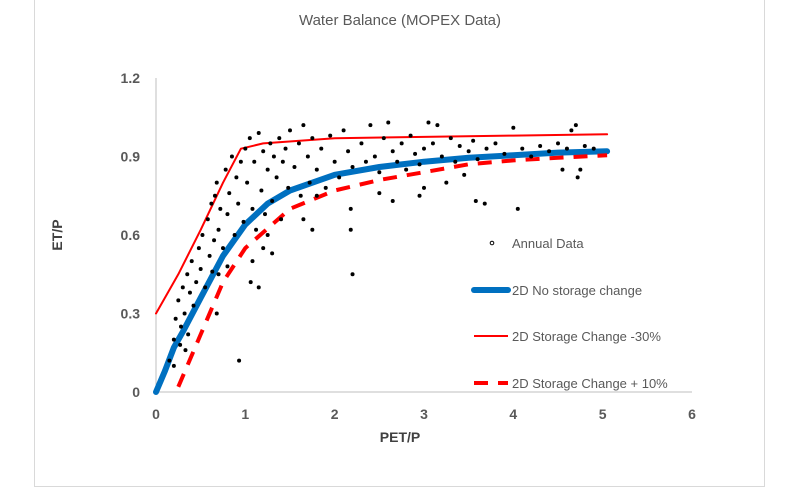 Image resolution: width=800 pixels, height=488 pixels. Describe the element at coordinates (424, 414) in the screenshot. I see `x-tick-label: 3` at that location.